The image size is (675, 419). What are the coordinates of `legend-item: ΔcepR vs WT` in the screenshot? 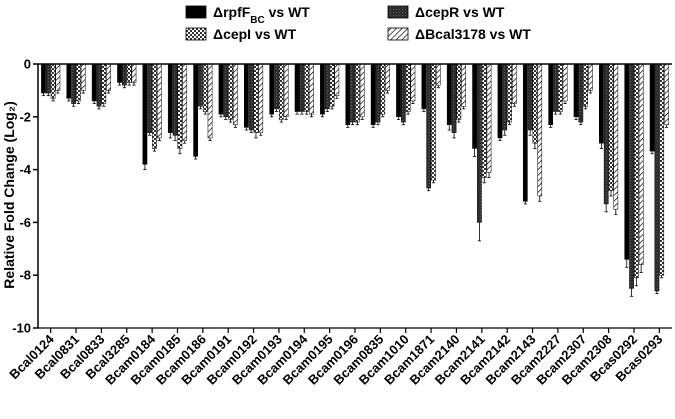 It's located at (446, 12).